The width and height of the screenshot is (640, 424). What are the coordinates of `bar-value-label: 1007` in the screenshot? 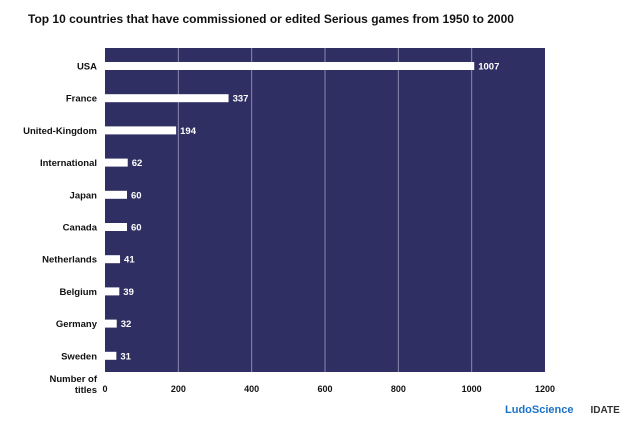 It's located at (488, 67).